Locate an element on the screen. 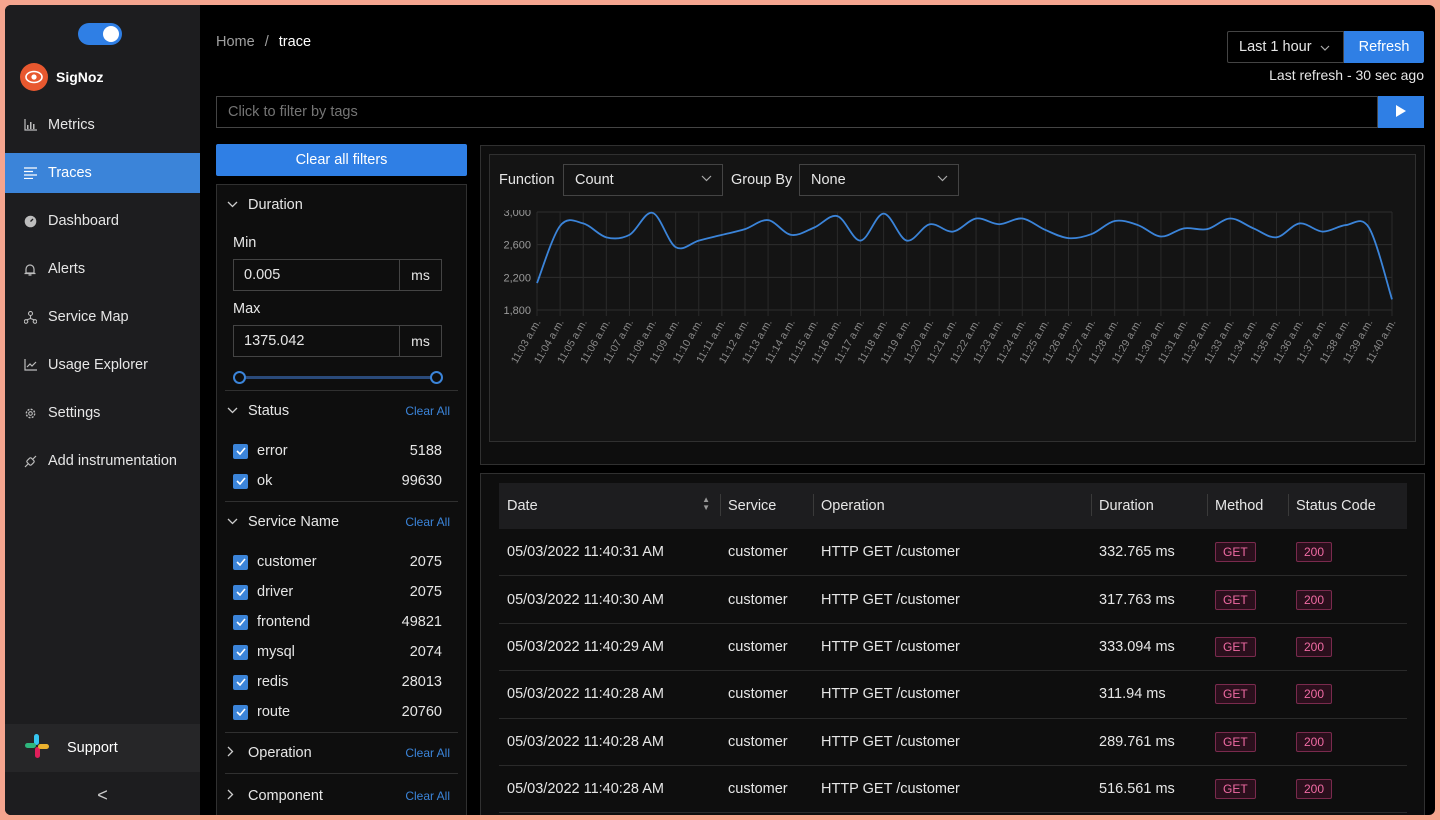 The width and height of the screenshot is (1440, 820). support-link: Support is located at coordinates (102, 748).